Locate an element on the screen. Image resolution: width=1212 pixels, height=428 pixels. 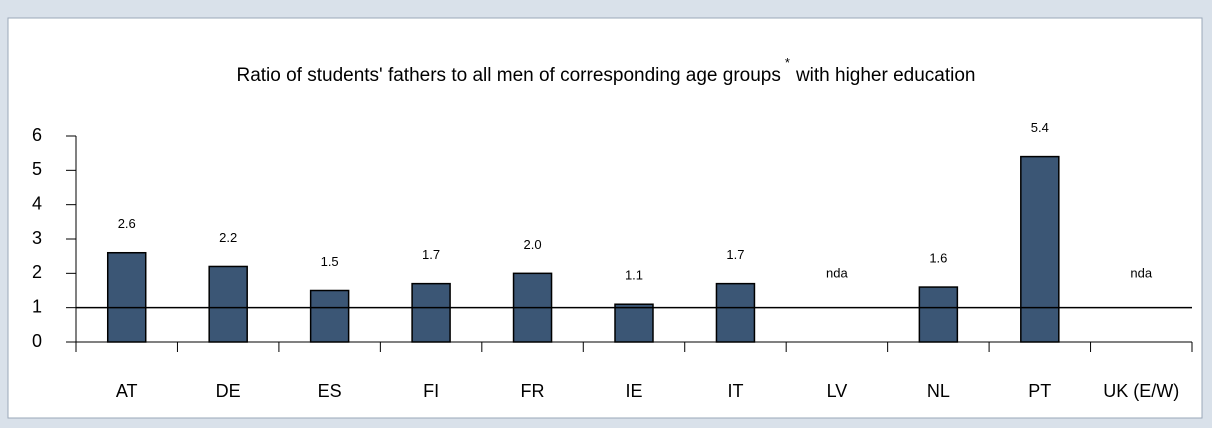
x-tick-label: LV is located at coordinates (837, 391).